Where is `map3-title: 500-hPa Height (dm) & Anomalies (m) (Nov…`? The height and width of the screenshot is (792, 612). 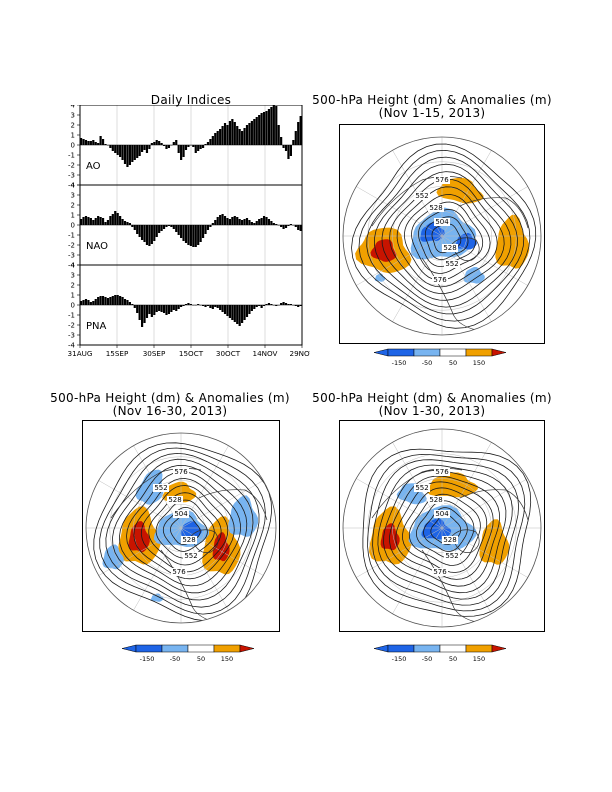 map3-title: 500-hPa Height (dm) & Anomalies (m) (Nov… is located at coordinates (432, 405).